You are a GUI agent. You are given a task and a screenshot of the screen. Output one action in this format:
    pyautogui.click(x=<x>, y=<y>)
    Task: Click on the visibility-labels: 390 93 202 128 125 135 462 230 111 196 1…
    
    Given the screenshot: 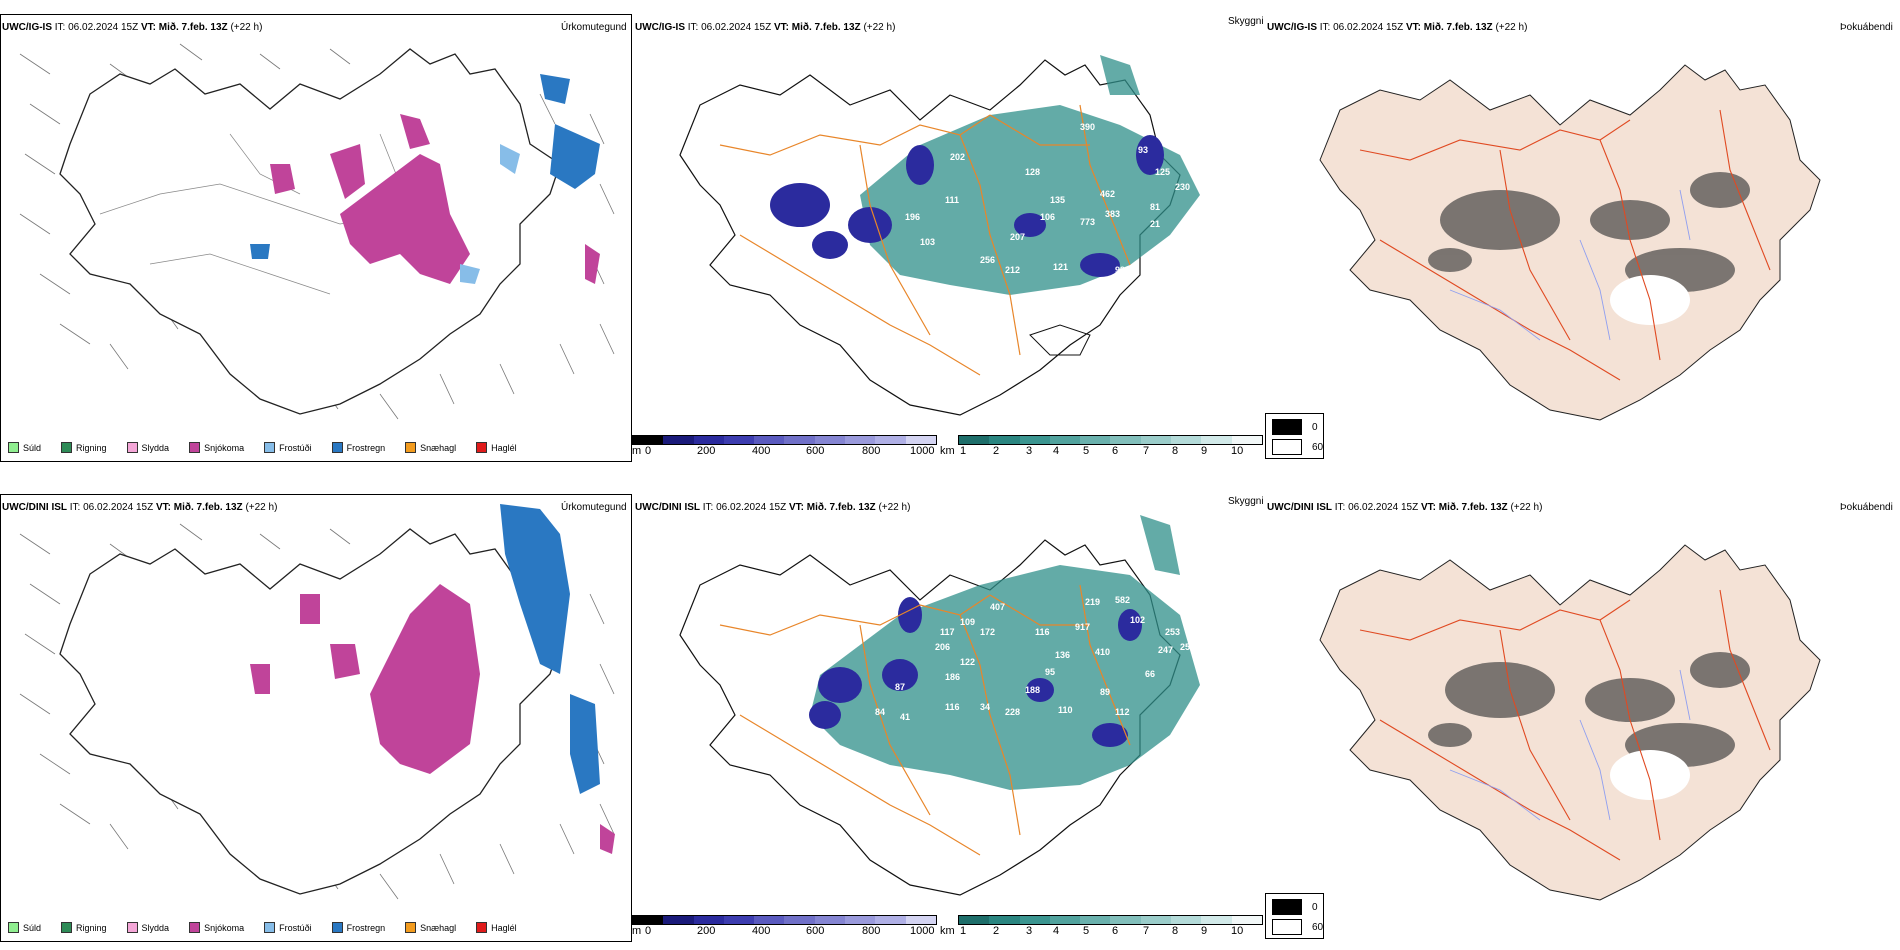 What is the action you would take?
    pyautogui.click(x=1025, y=198)
    